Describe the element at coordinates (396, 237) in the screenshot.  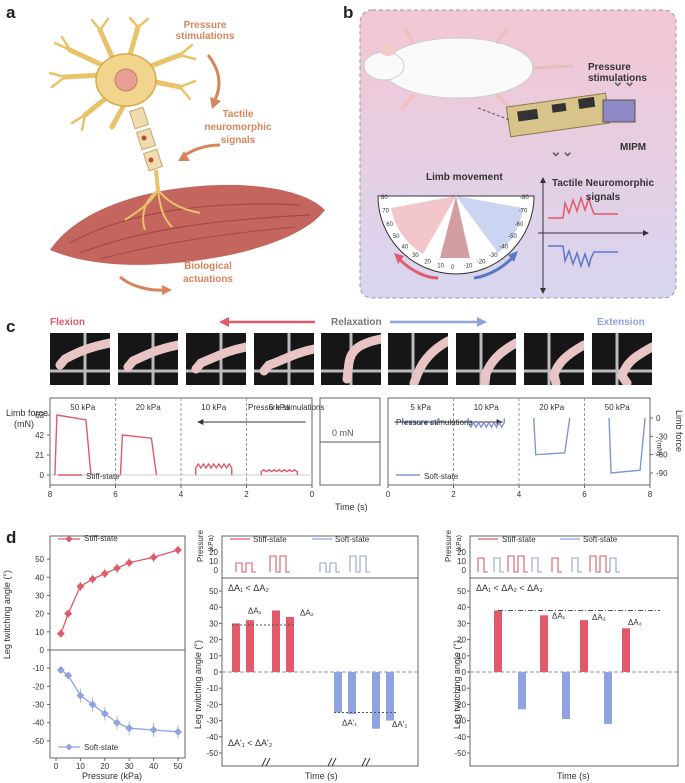
I see `gauge-tick-label: 50` at that location.